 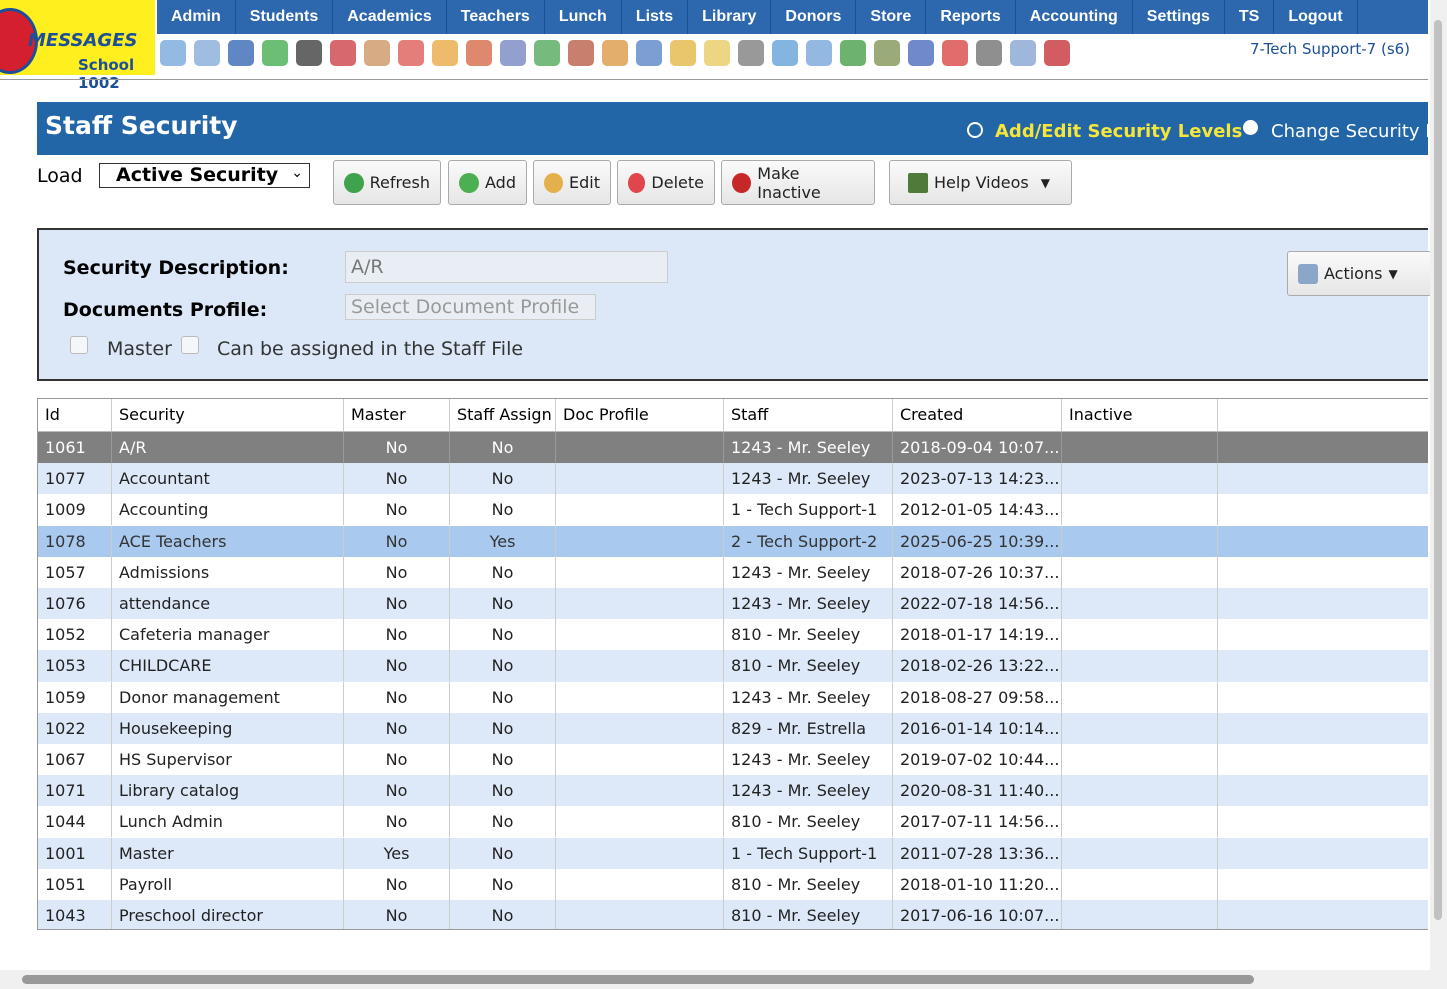 I want to click on table-cell: attendance, so click(x=228, y=603).